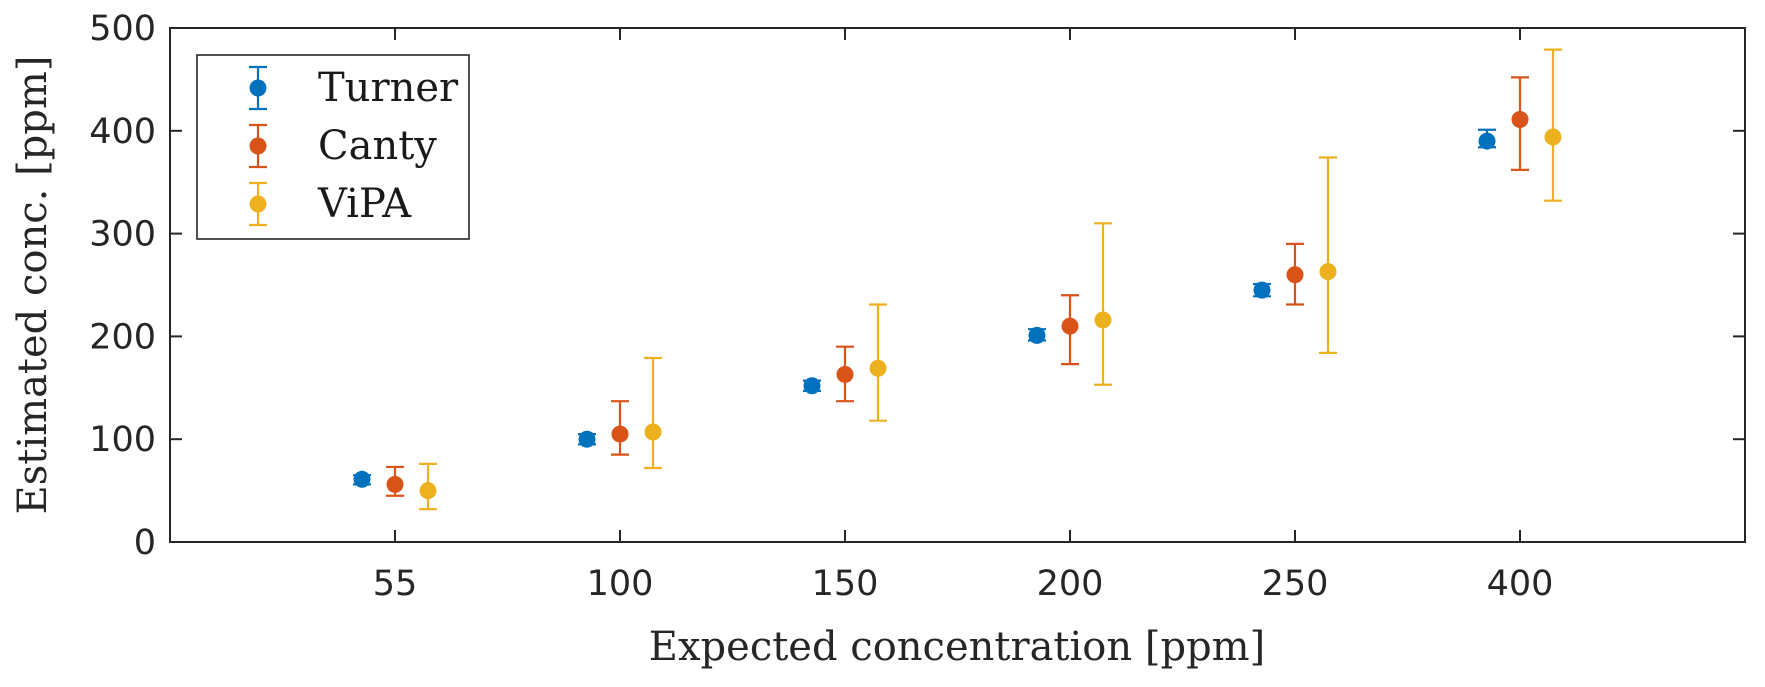 This screenshot has width=1765, height=687. Describe the element at coordinates (388, 88) in the screenshot. I see `legend-label: Turner` at that location.